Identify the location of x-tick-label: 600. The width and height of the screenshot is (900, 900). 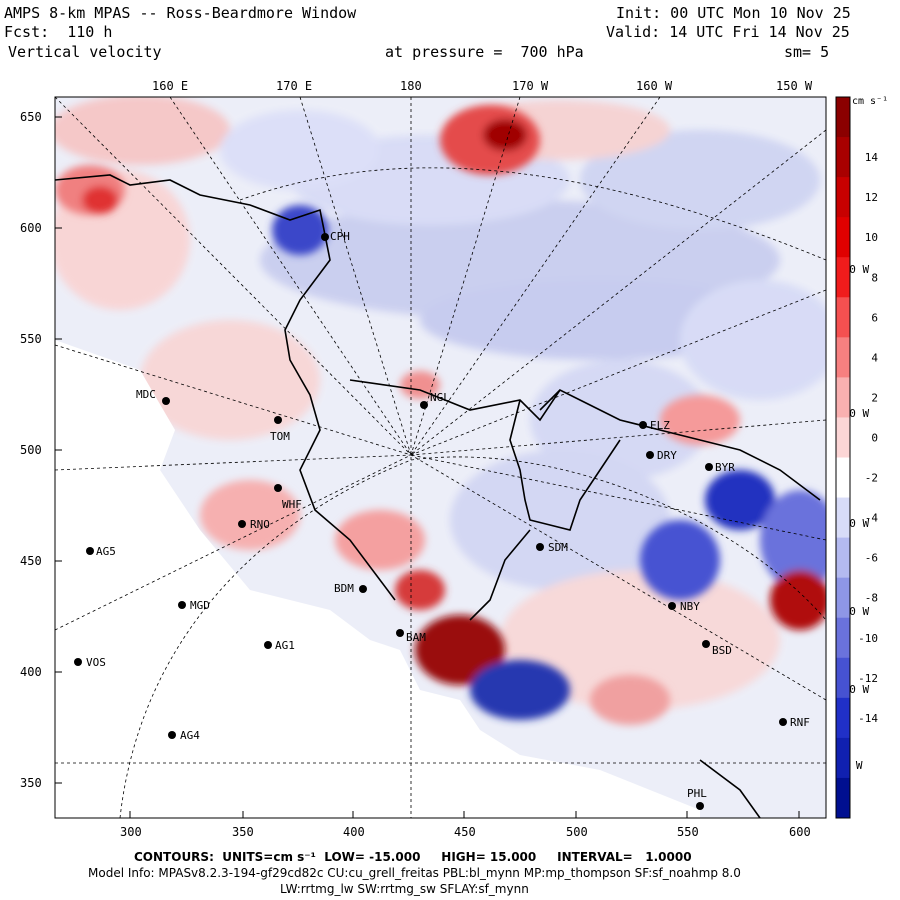
(800, 832).